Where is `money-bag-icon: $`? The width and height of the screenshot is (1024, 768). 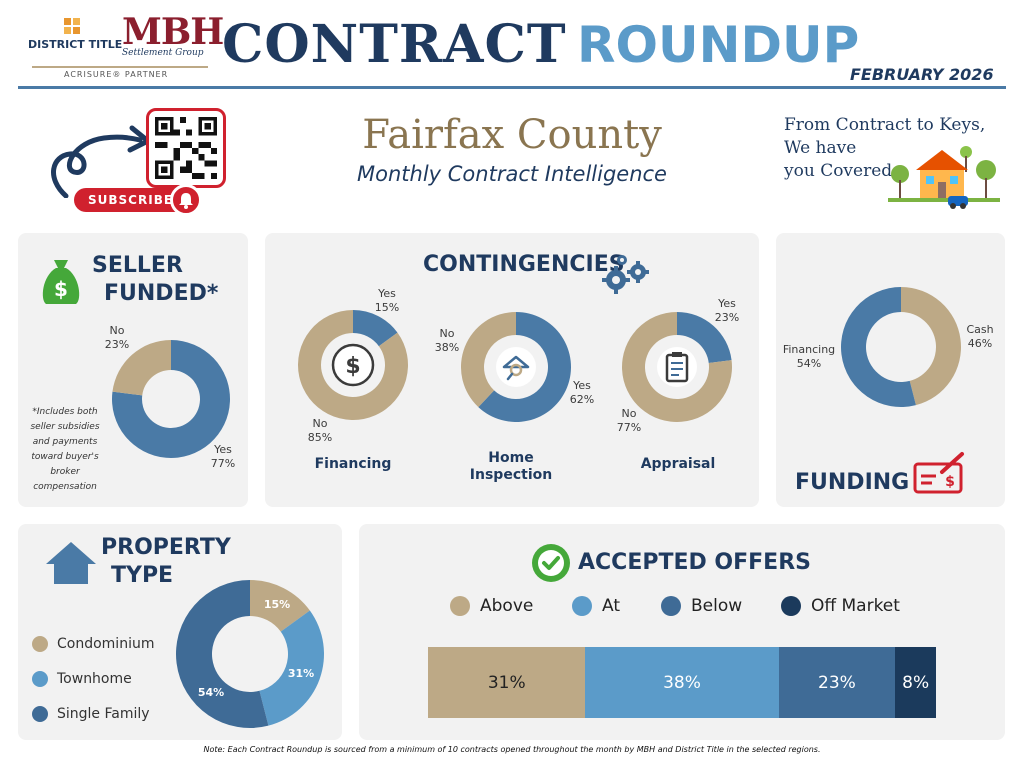
money-bag-icon: $ is located at coordinates (61, 282).